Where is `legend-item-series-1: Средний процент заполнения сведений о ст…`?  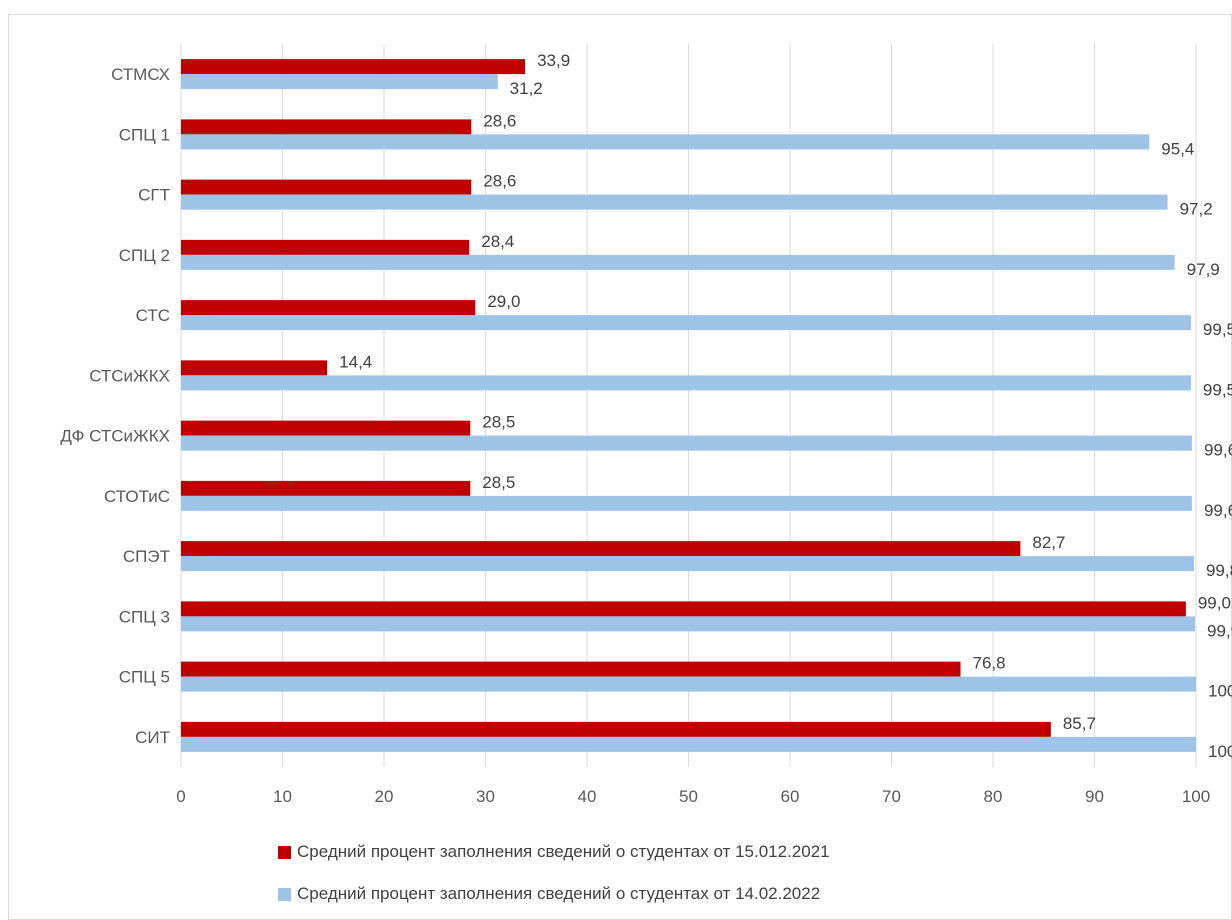
legend-item-series-1: Средний процент заполнения сведений о ст… is located at coordinates (554, 852).